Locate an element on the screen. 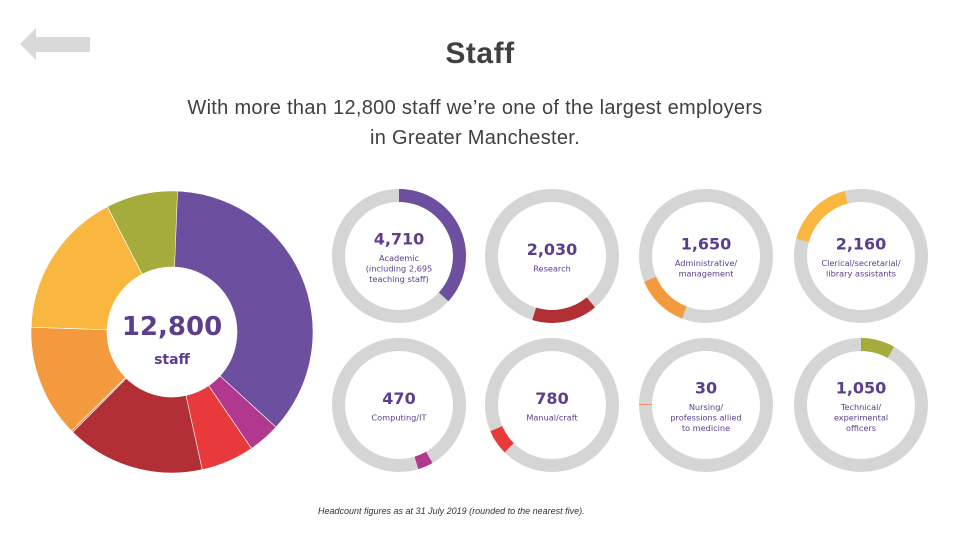 Image resolution: width=960 pixels, height=540 pixels. donut-administrative: 1,650 Administrative/management is located at coordinates (706, 256).